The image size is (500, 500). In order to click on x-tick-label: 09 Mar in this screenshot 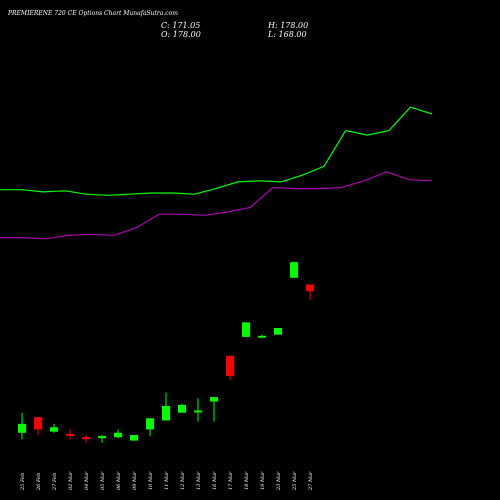, I will do `click(135, 480)`.